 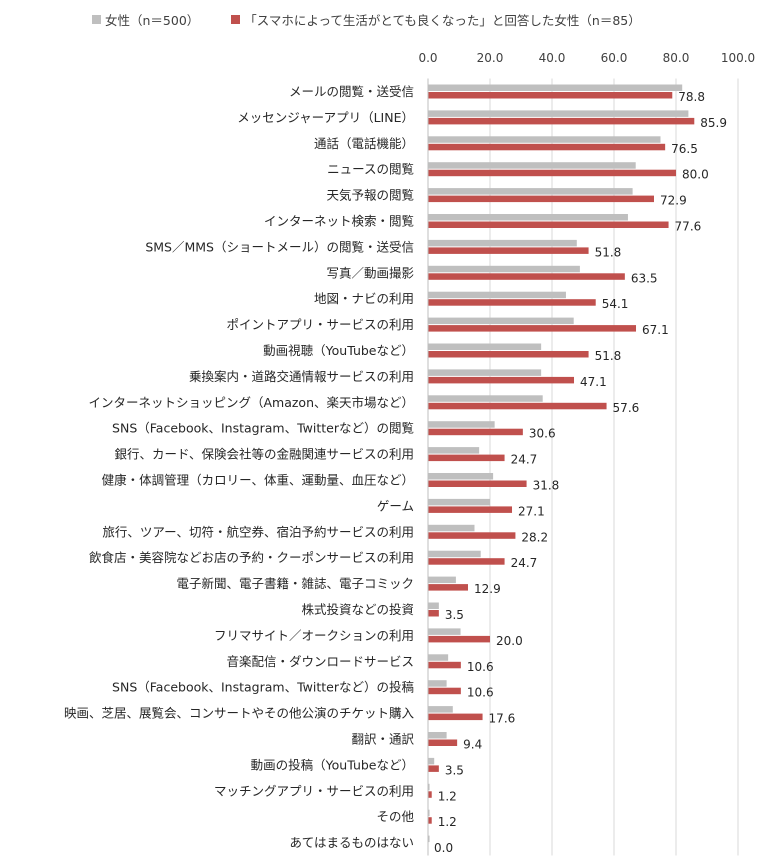 I want to click on category-label: 飲食店・美容院などお店の予約・クーポンサービスの利用, so click(x=251, y=557).